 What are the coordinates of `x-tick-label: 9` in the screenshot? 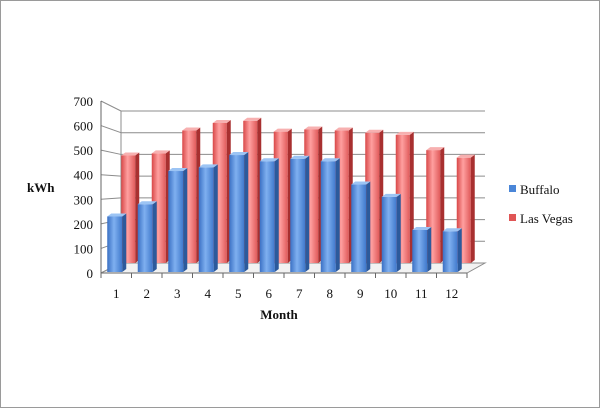 It's located at (360, 293).